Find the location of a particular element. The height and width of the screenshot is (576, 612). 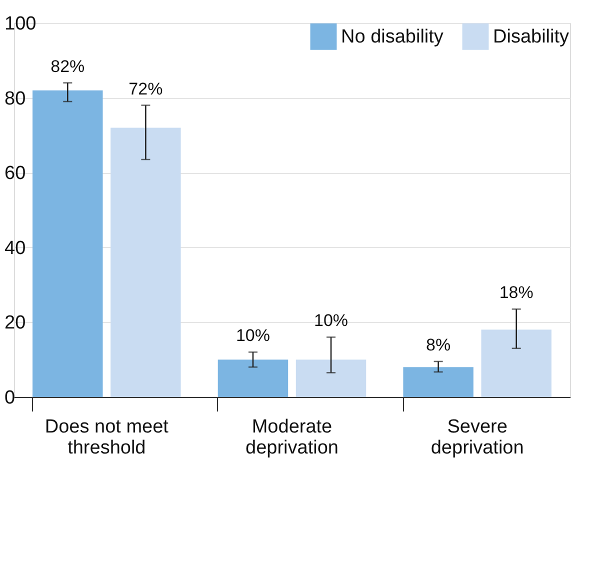

y-tick-label: 100 is located at coordinates (20, 24).